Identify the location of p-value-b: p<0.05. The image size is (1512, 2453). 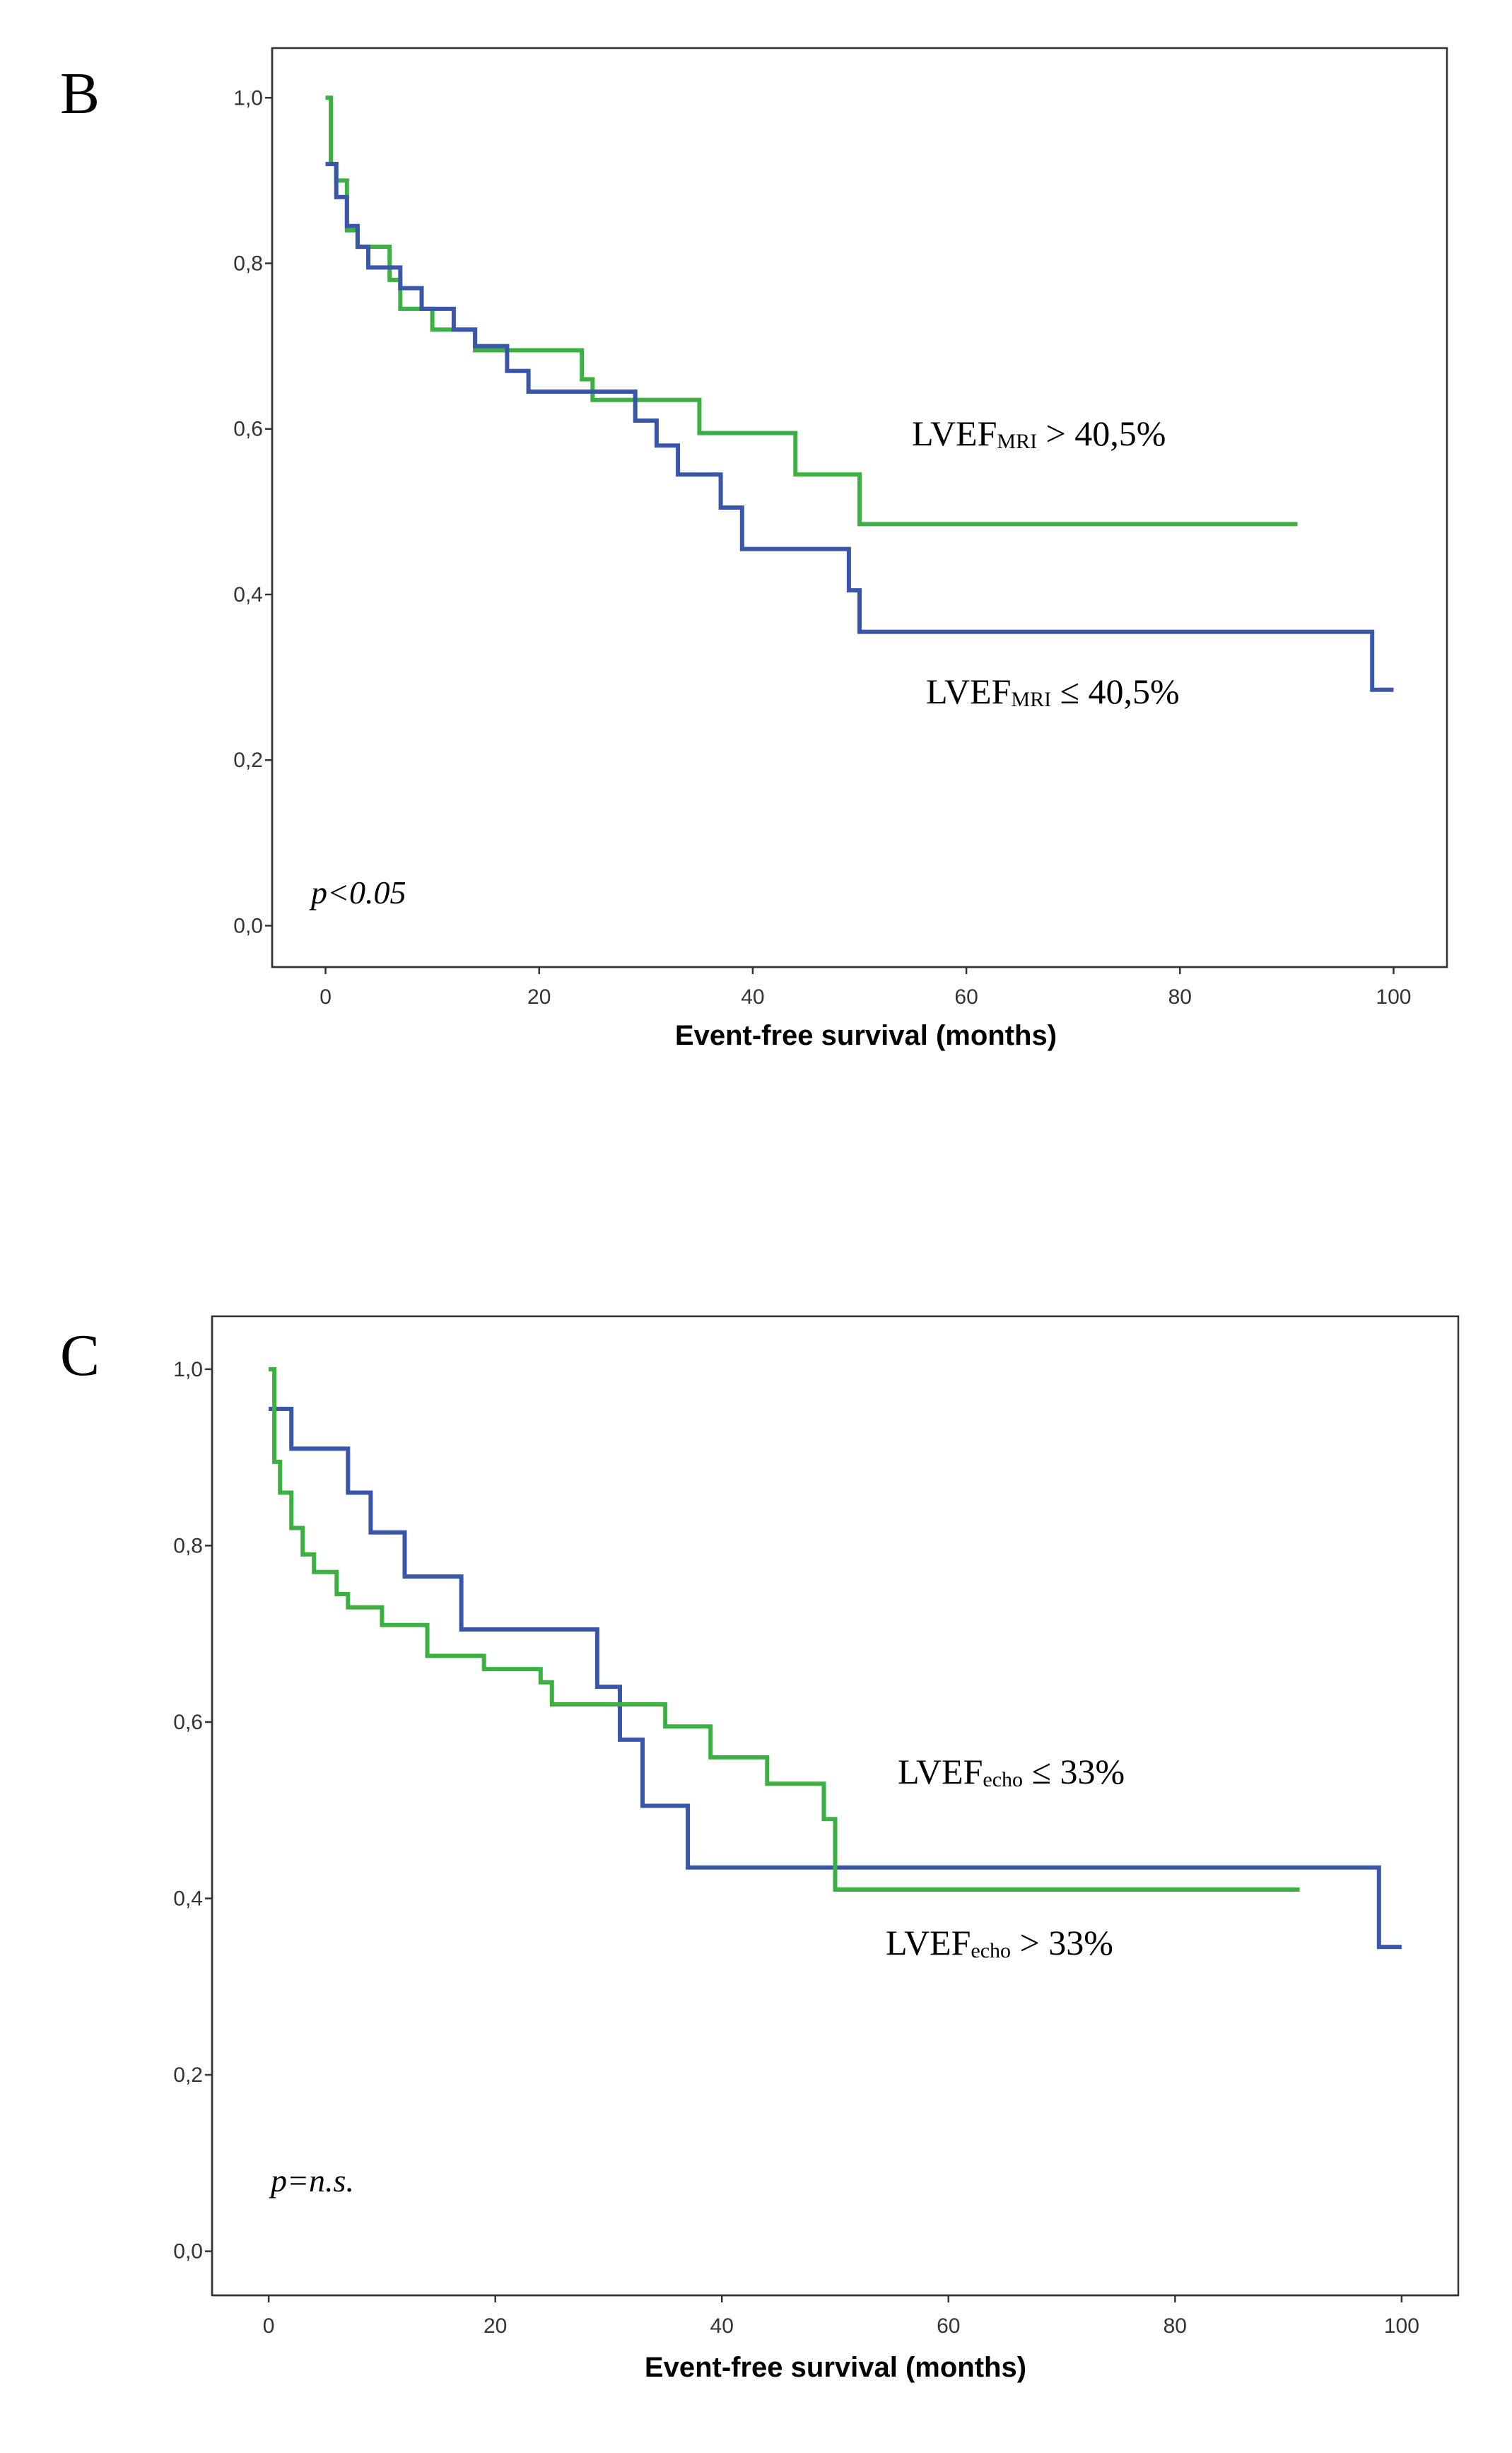
(357, 892).